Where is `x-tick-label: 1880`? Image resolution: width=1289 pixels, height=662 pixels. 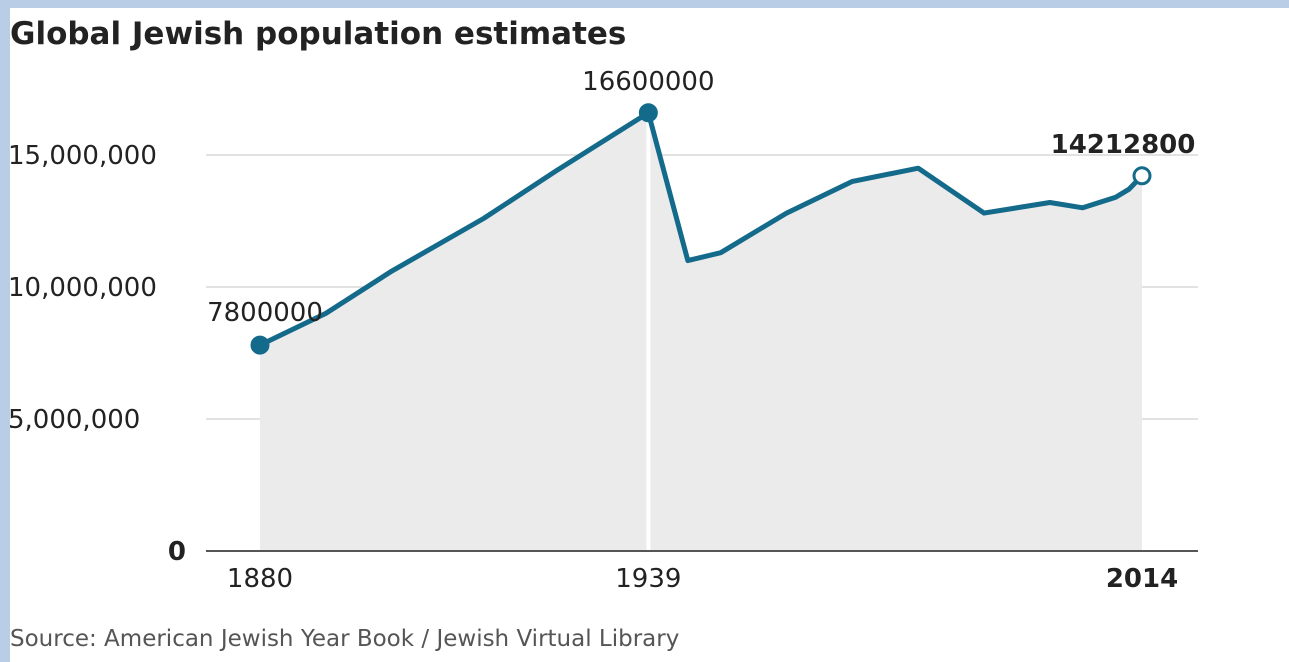
x-tick-label: 1880 is located at coordinates (260, 579).